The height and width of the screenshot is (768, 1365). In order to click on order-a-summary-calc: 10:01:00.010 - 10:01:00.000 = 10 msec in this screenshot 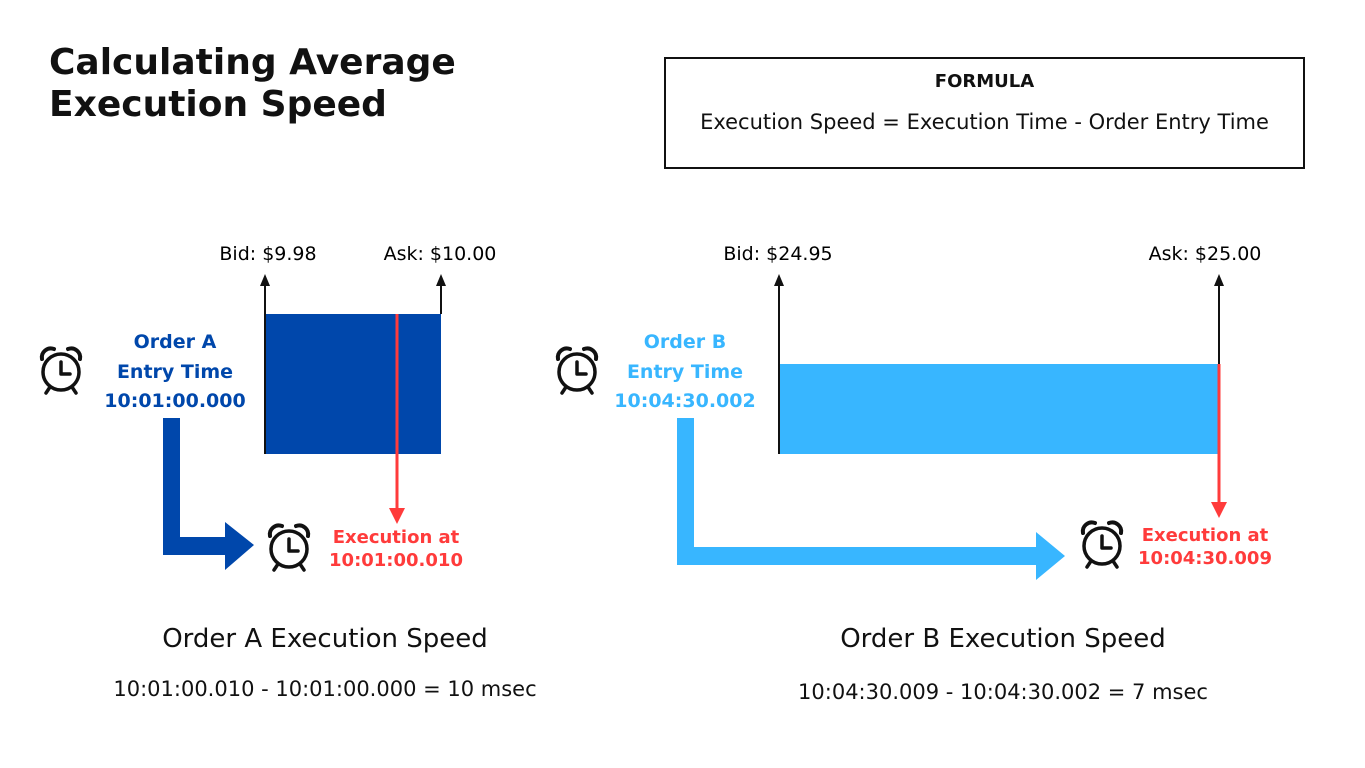, I will do `click(325, 689)`.